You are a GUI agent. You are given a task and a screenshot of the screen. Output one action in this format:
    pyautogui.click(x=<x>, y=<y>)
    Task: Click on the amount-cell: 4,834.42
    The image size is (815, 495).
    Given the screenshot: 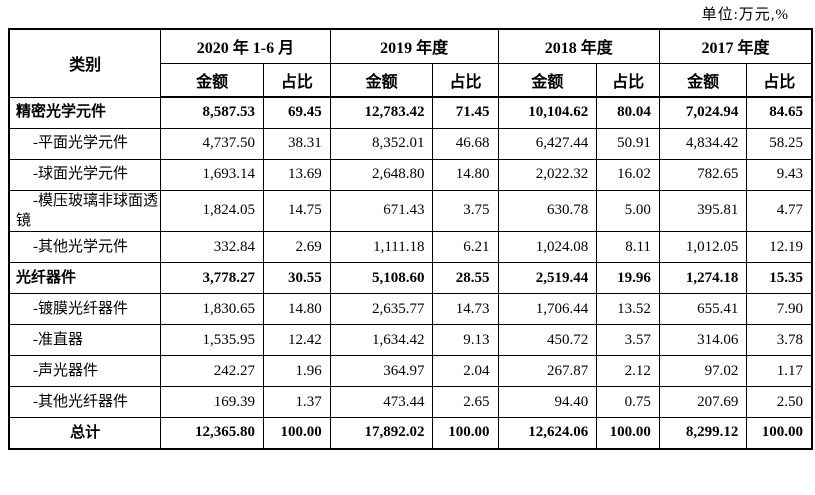 What is the action you would take?
    pyautogui.click(x=703, y=143)
    